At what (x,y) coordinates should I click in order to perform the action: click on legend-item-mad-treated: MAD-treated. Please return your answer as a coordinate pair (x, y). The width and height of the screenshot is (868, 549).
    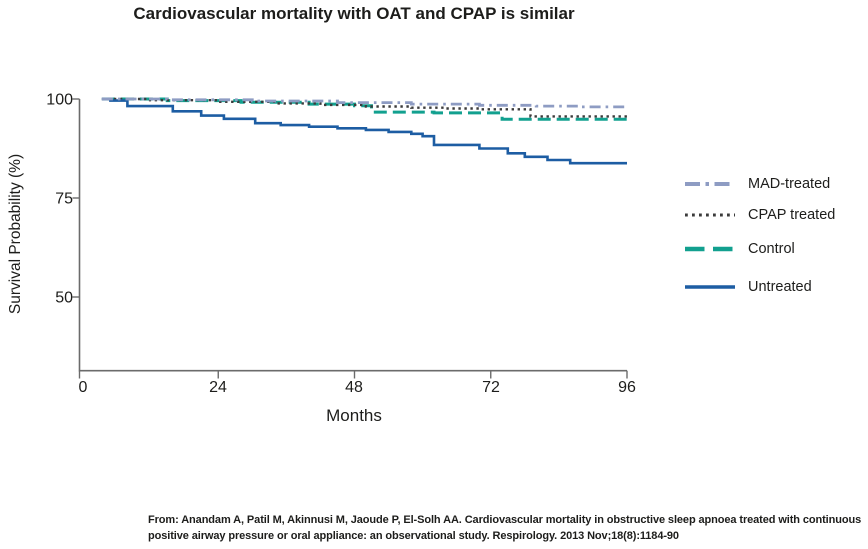
    Looking at the image, I should click on (759, 183).